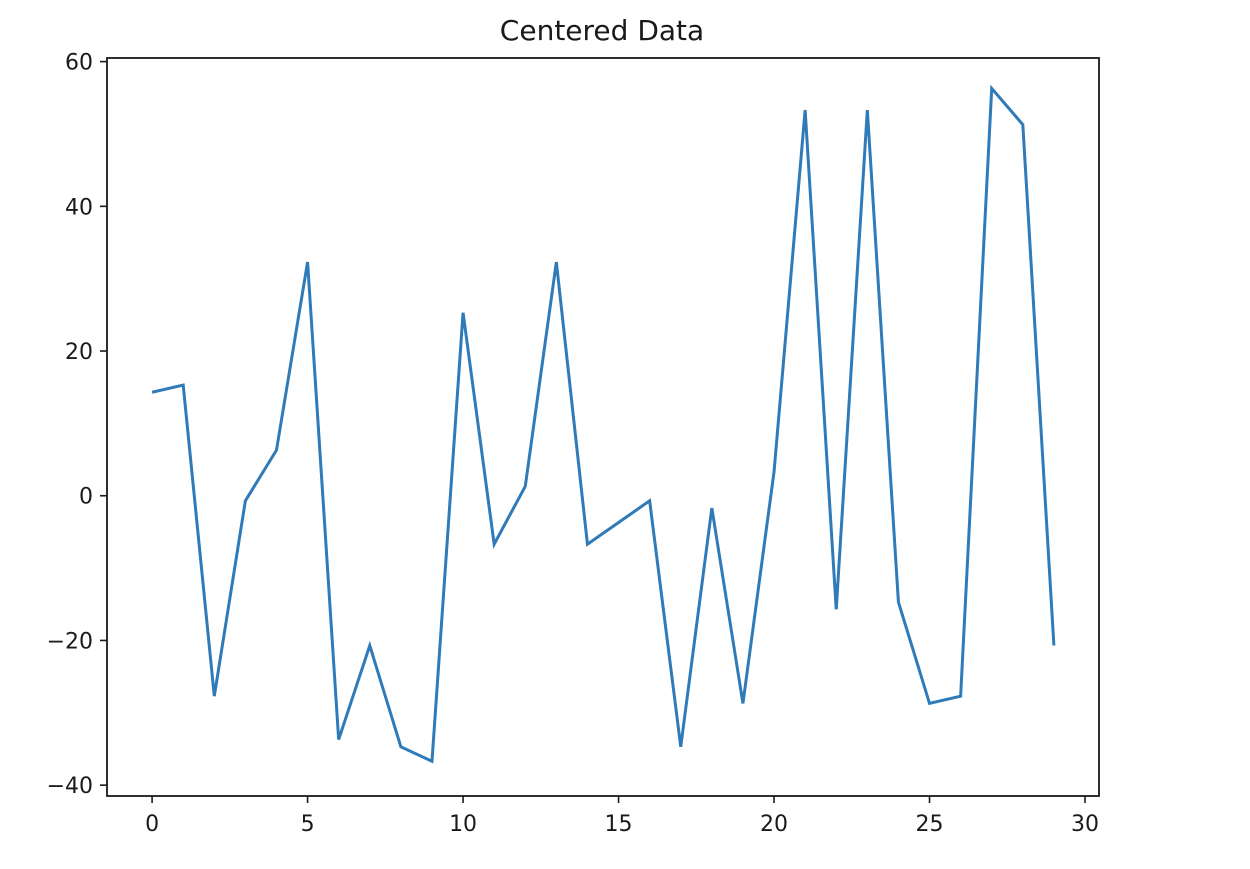  I want to click on chart-title: Centered Data, so click(602, 30).